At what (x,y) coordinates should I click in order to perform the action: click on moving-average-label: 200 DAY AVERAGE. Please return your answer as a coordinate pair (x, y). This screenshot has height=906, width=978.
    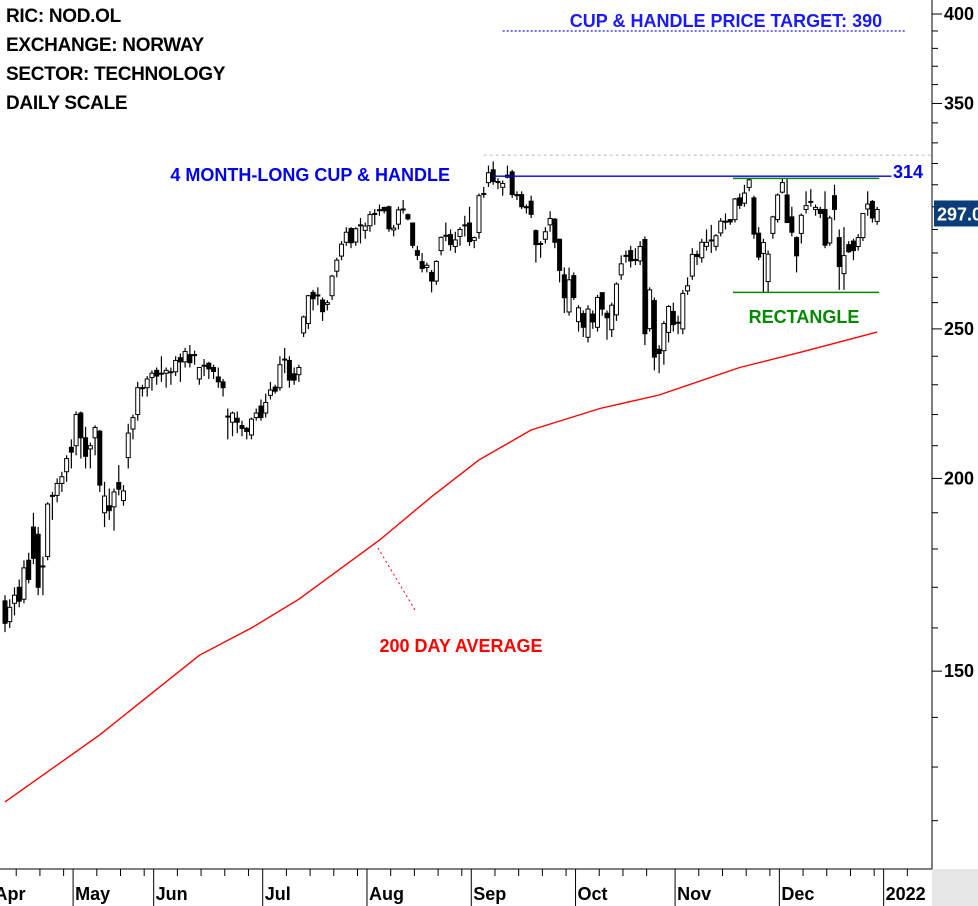
    Looking at the image, I should click on (460, 646).